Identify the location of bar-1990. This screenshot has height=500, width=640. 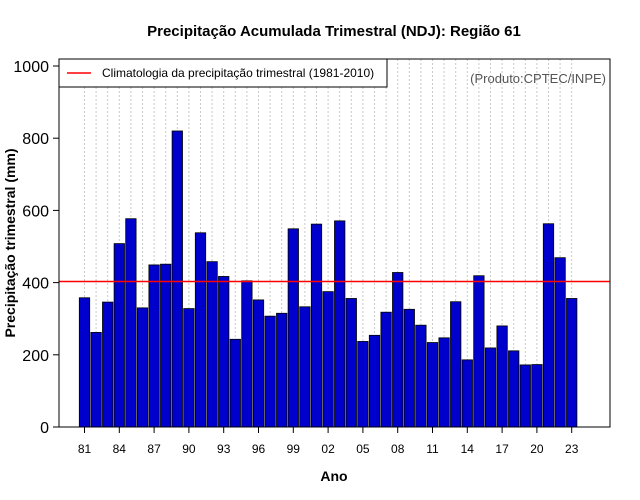
(189, 368).